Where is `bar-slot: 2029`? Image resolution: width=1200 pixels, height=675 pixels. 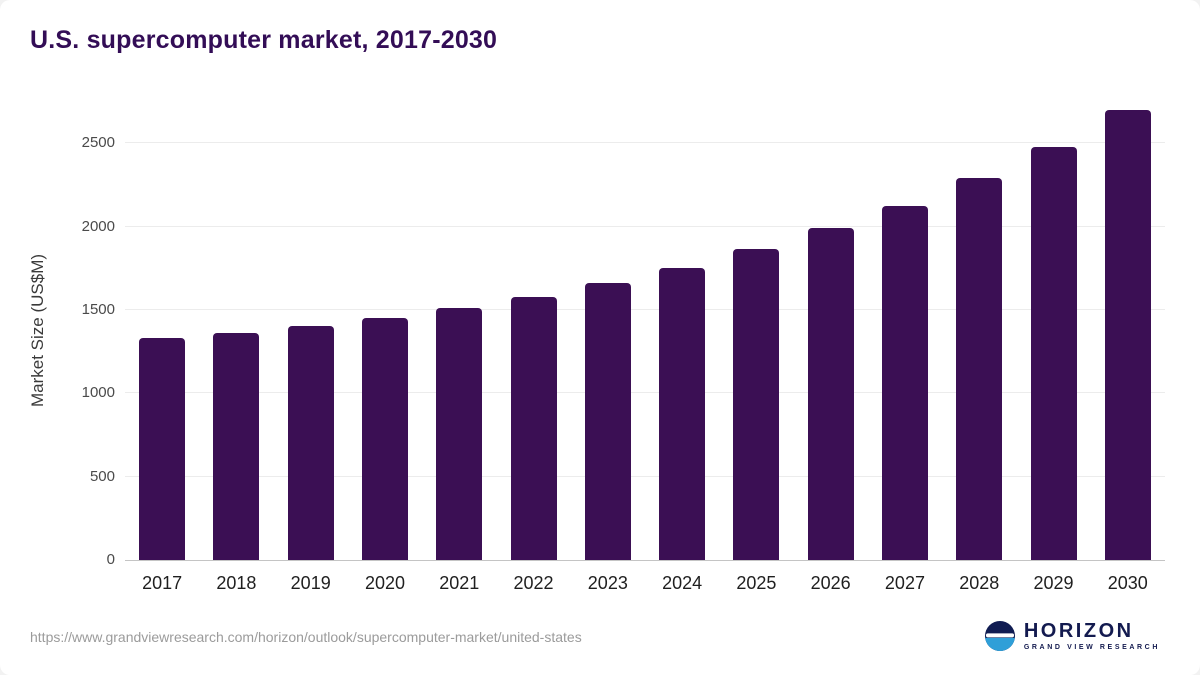 bar-slot: 2029 is located at coordinates (1053, 346).